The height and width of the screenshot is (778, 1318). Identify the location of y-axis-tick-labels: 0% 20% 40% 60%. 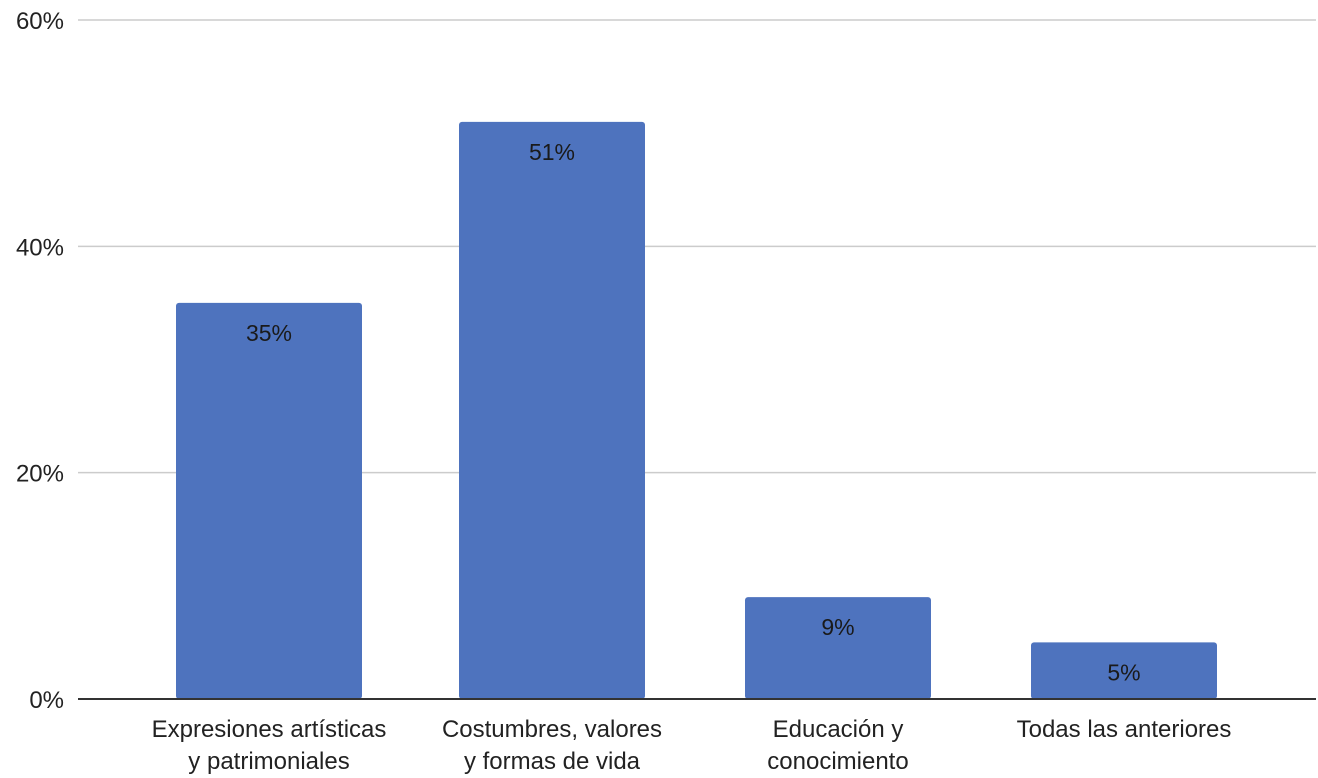
(40, 361).